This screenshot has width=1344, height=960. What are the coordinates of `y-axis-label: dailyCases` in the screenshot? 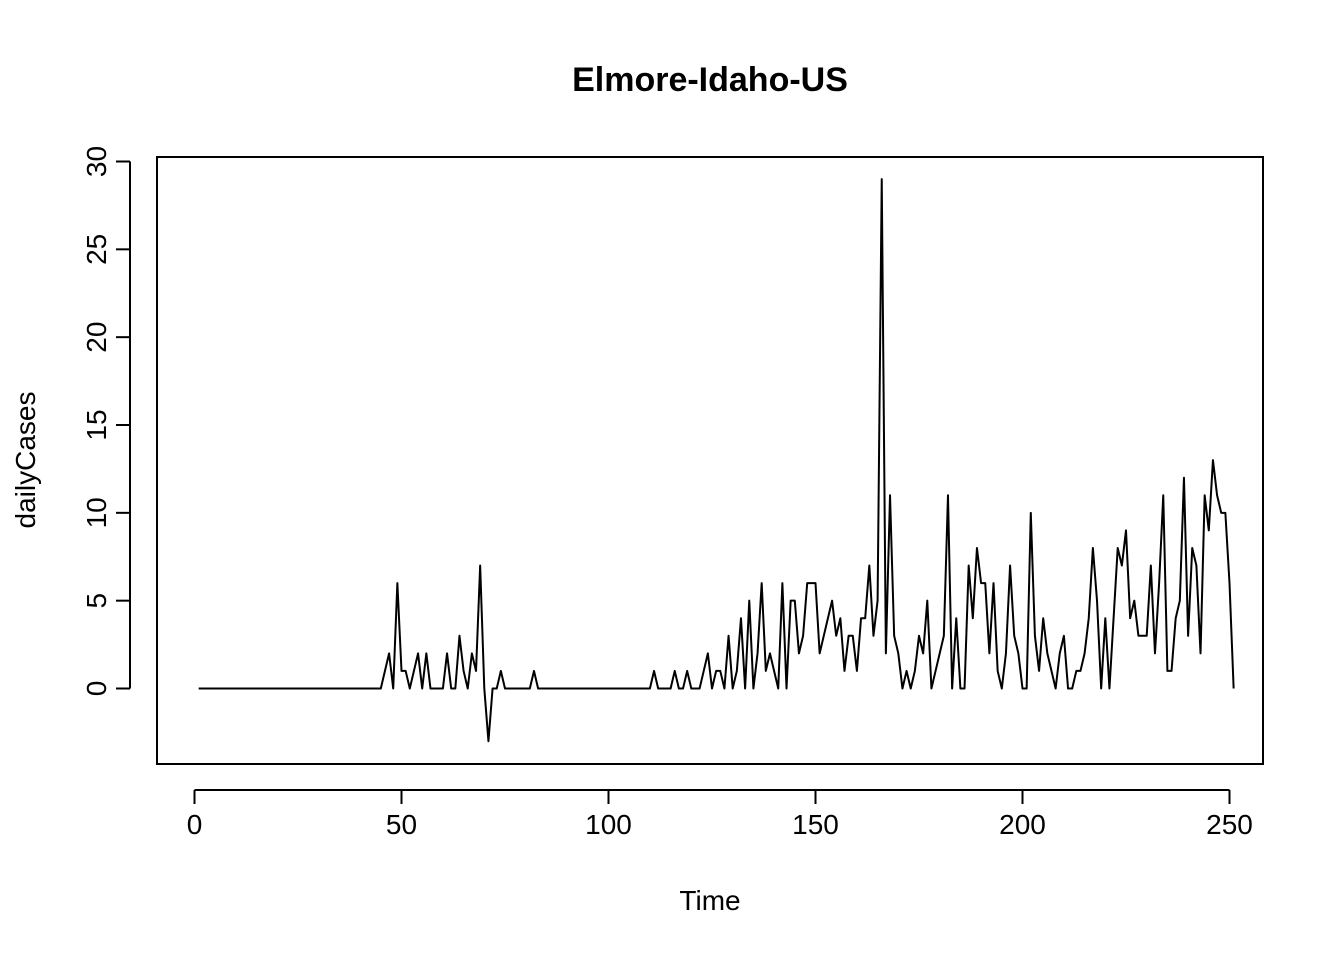 It's located at (25, 460).